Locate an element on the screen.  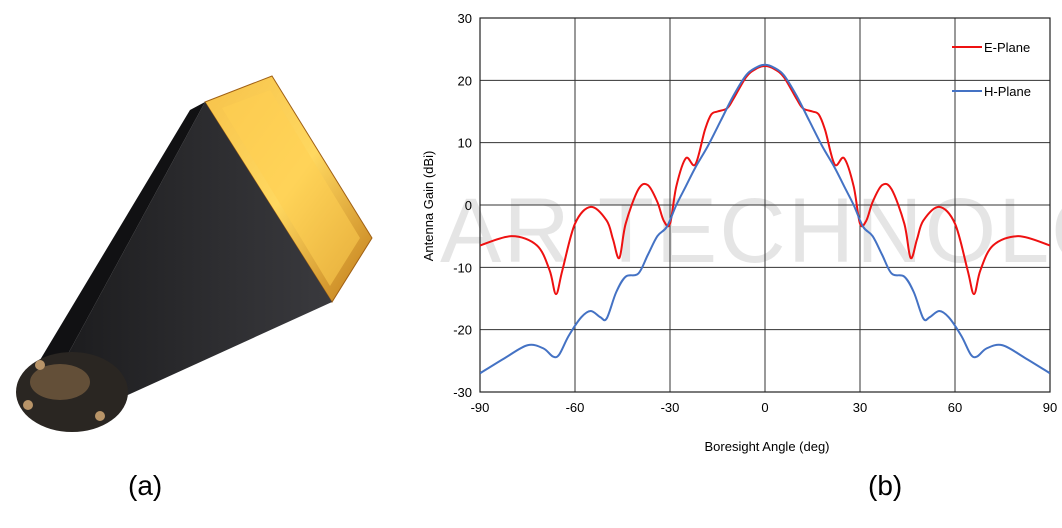
y-axis-title: Antenna Gain (dBi) is located at coordinates (428, 206).